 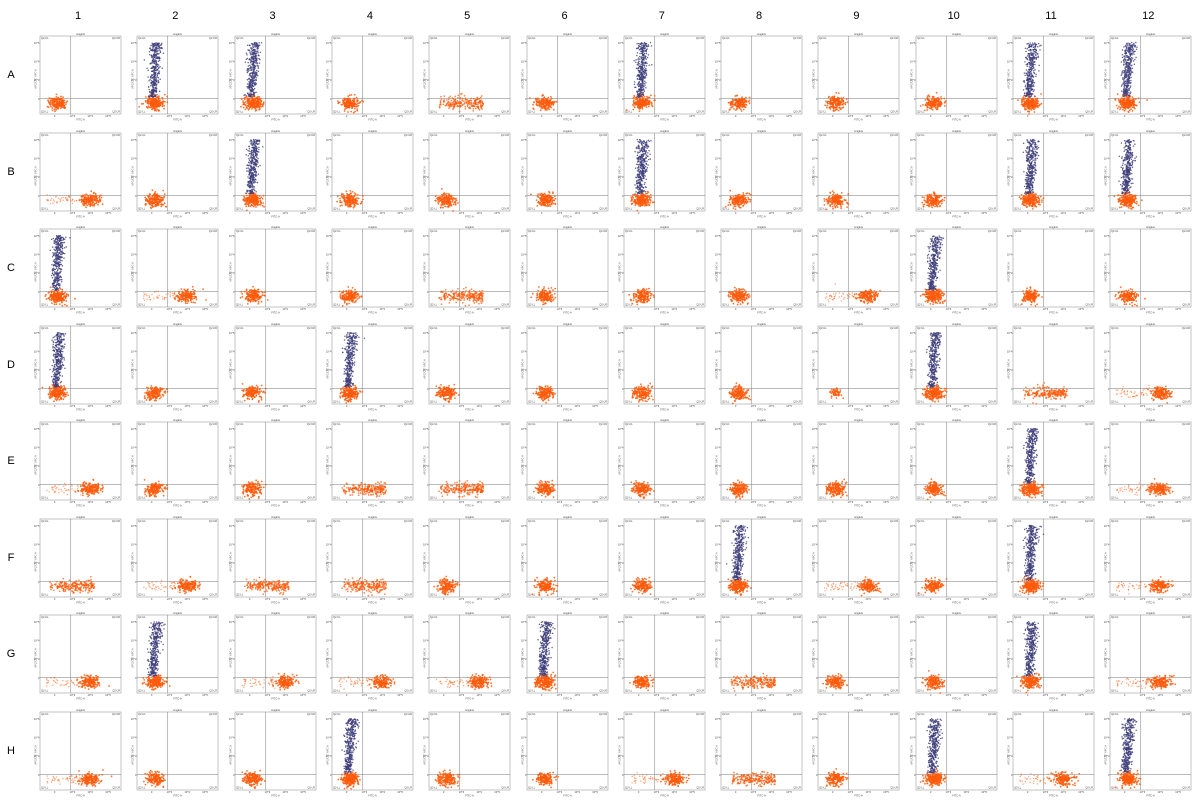 I want to click on quadrant-label: Q2-LR, so click(x=506, y=112).